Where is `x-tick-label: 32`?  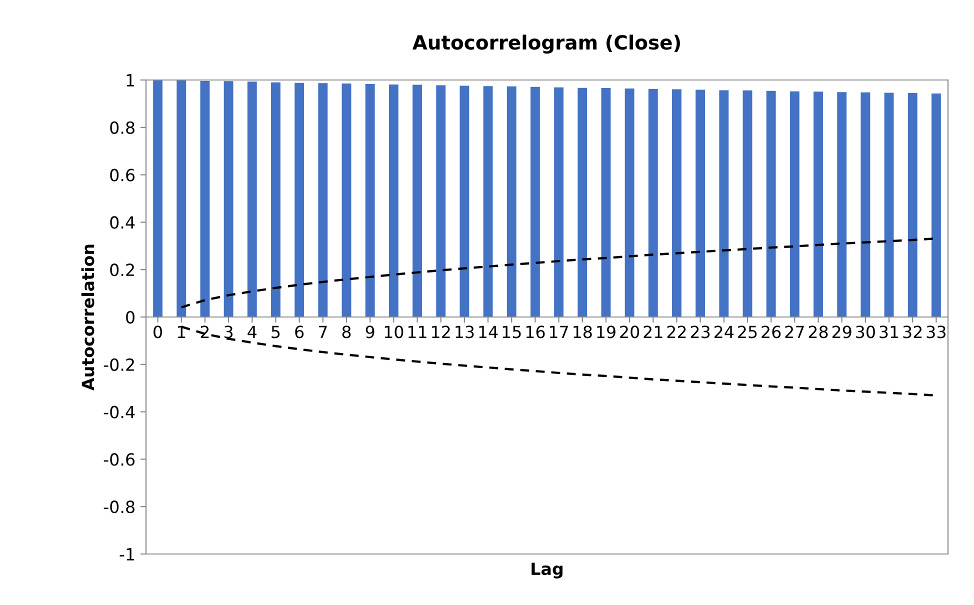
x-tick-label: 32 is located at coordinates (912, 332).